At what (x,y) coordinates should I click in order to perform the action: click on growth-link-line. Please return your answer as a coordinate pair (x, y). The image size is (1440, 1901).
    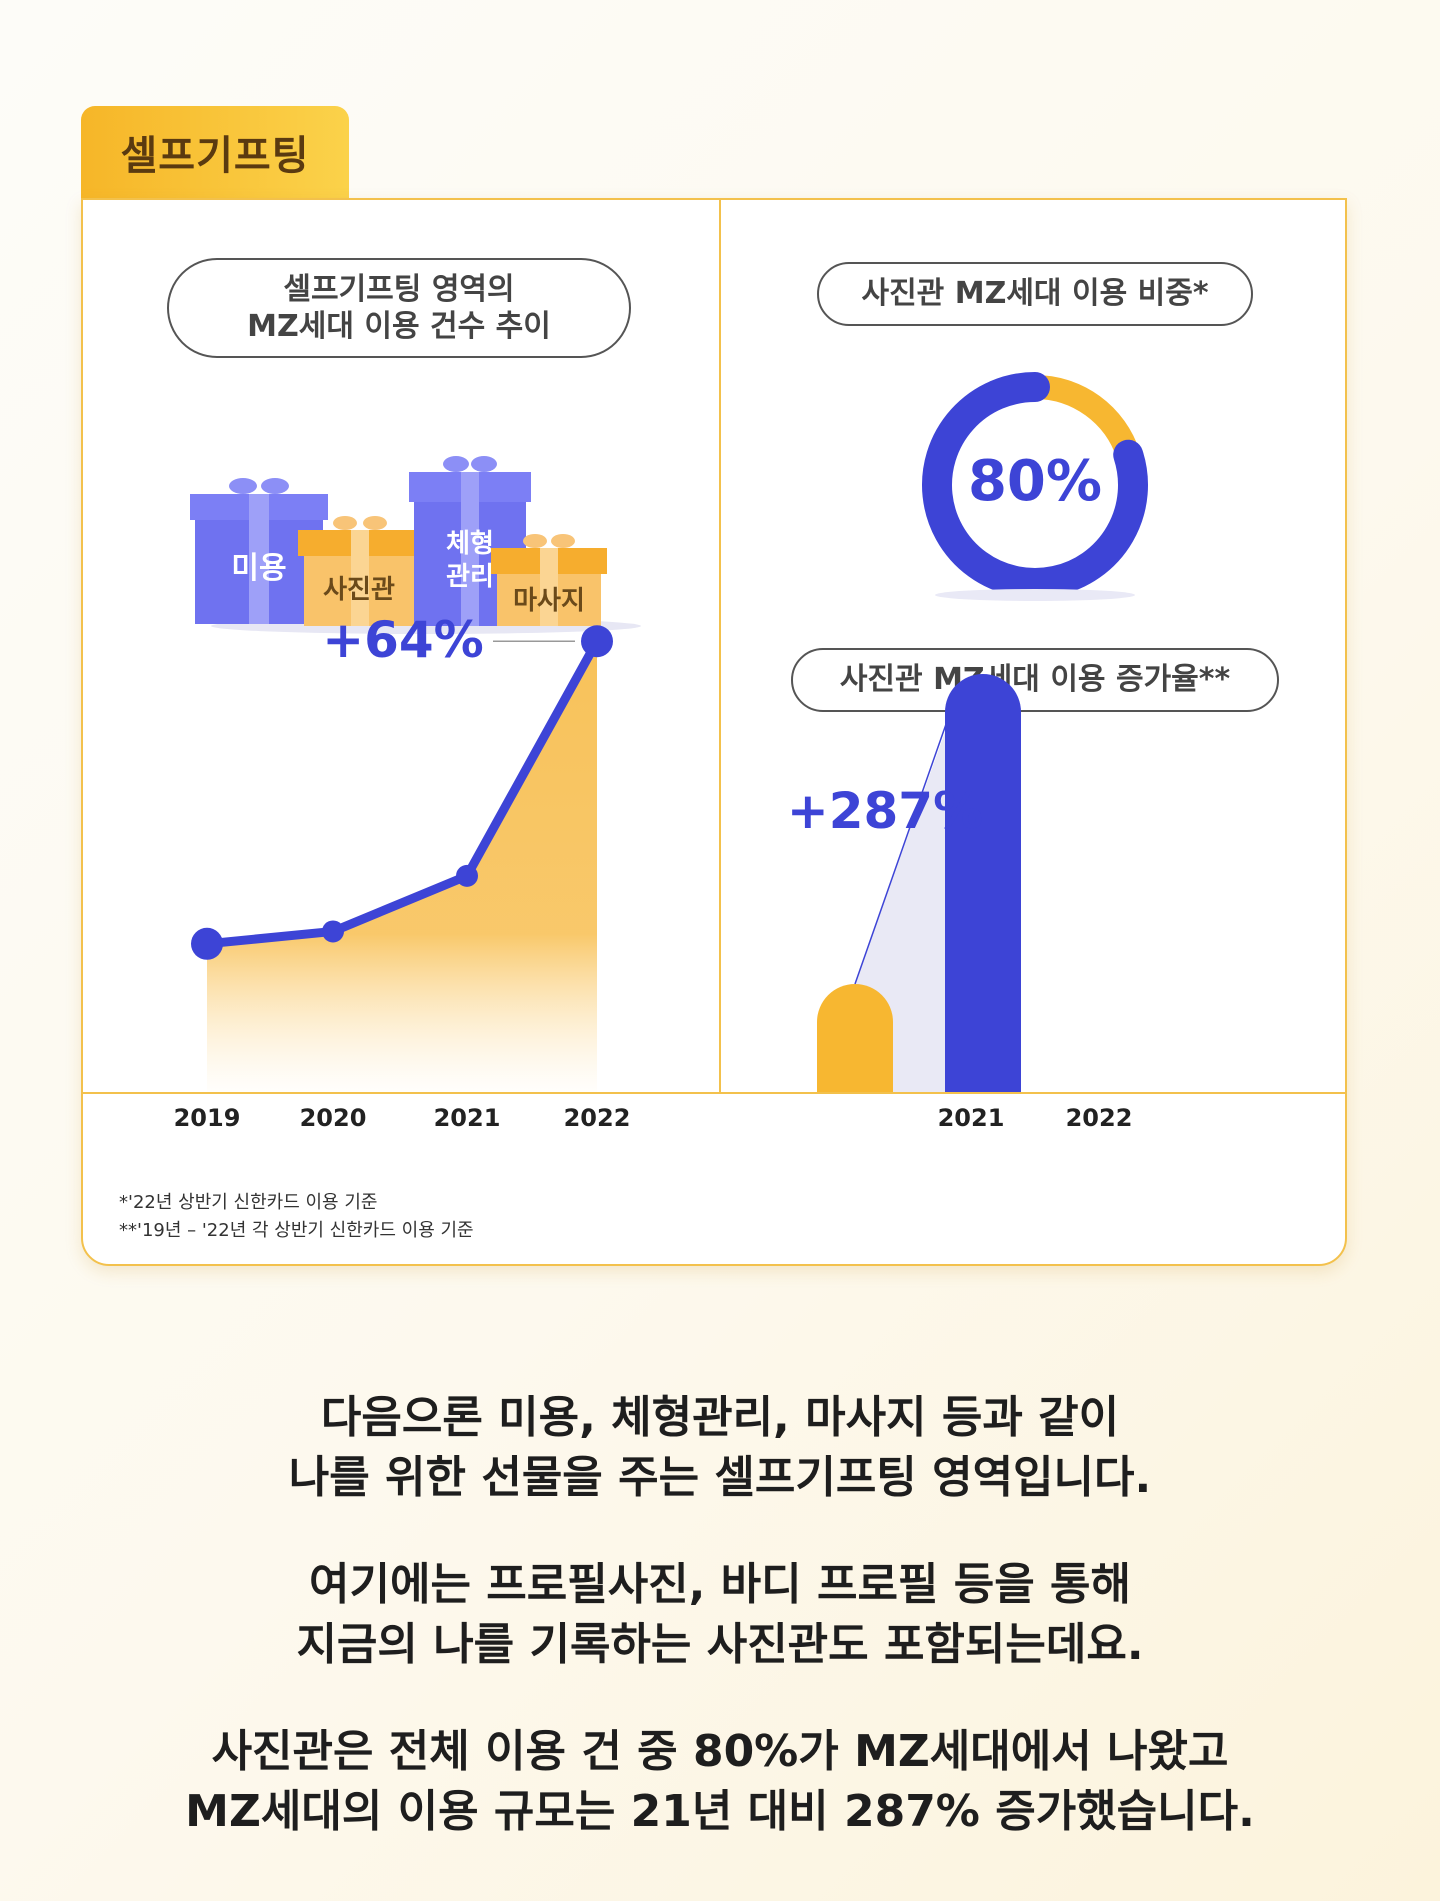
    Looking at the image, I should click on (903, 847).